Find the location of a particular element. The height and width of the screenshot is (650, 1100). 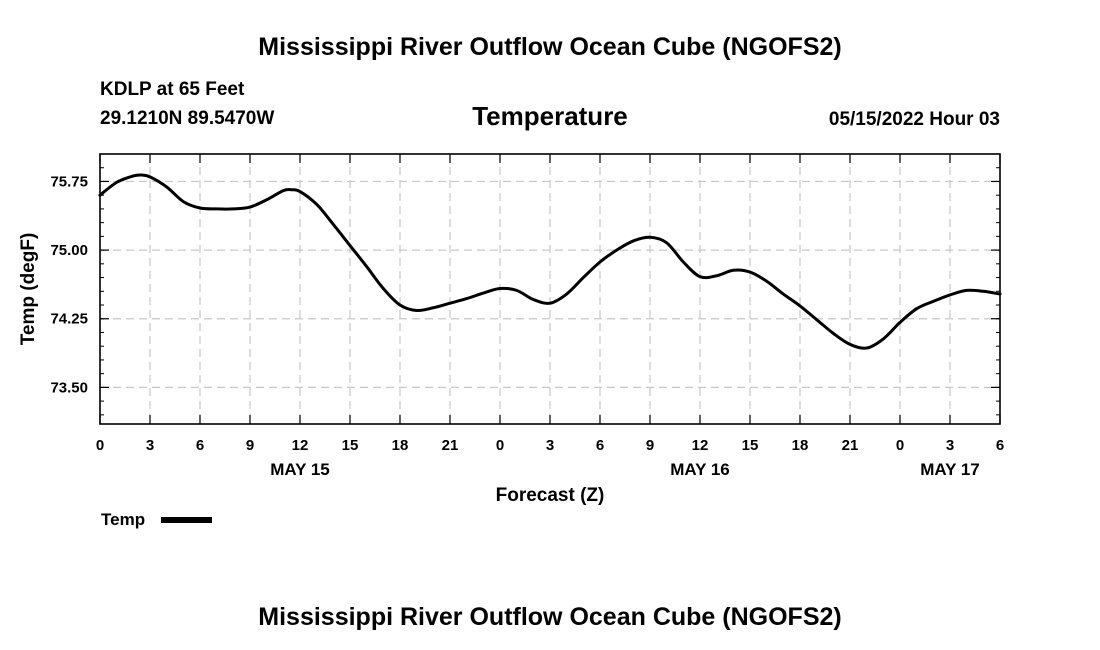

y-axis-label: Temp (degF) is located at coordinates (28, 289).